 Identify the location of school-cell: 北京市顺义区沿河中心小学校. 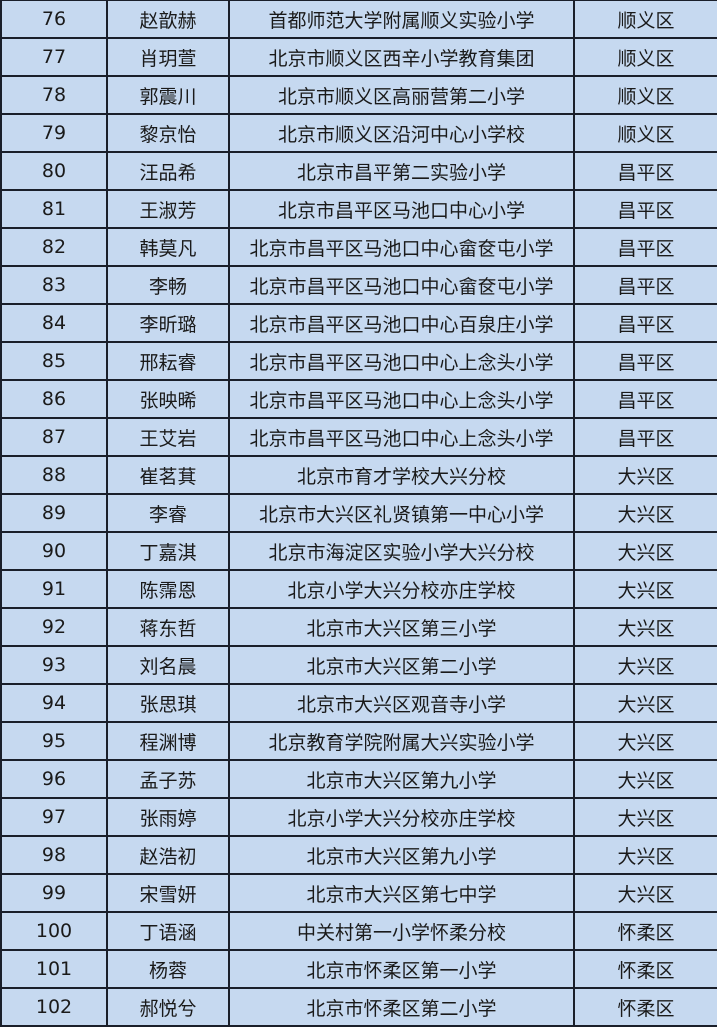
(401, 133).